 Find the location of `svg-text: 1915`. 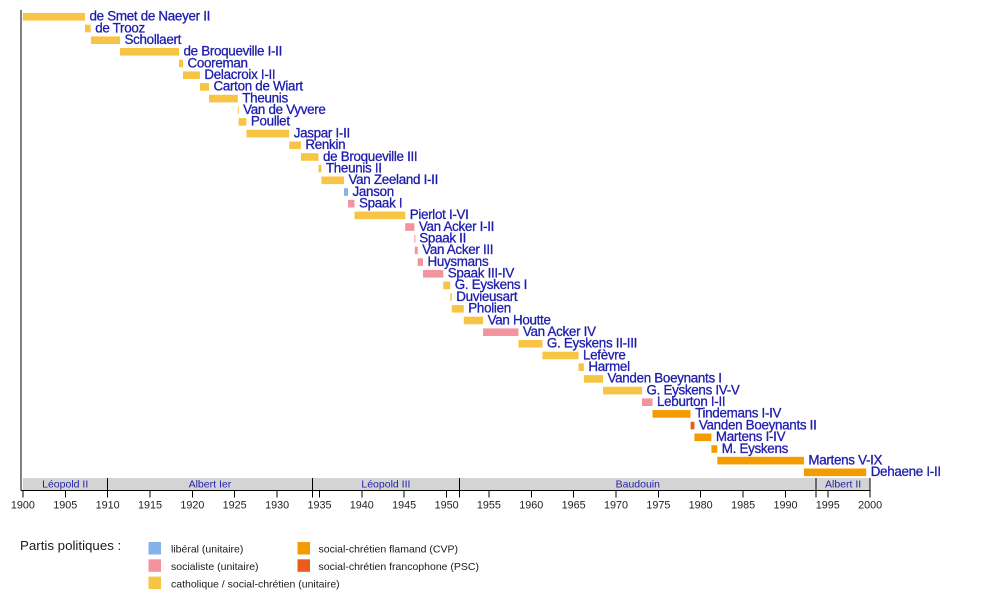

svg-text: 1915 is located at coordinates (150, 506).